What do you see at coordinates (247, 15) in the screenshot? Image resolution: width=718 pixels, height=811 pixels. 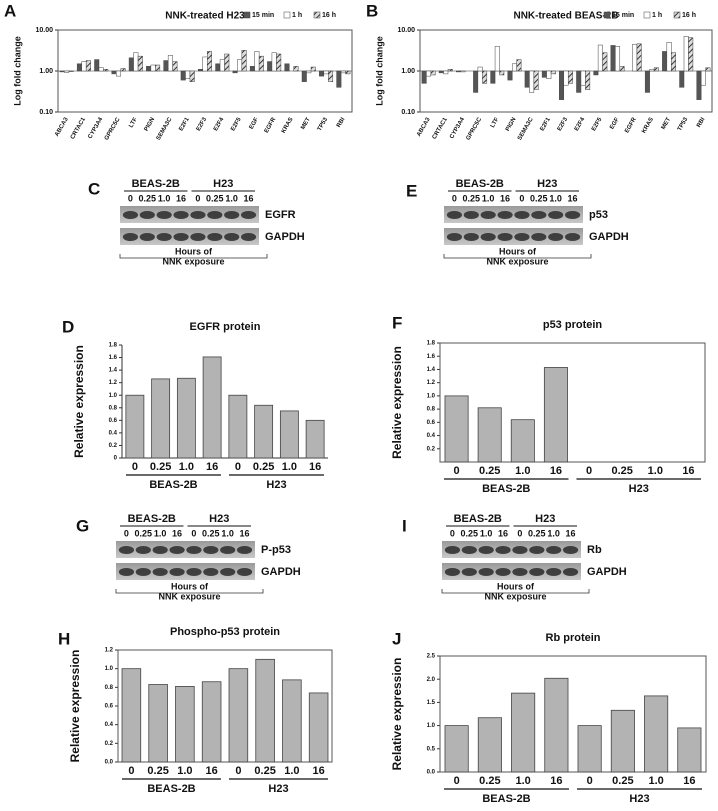 I see `legend-swatch` at bounding box center [247, 15].